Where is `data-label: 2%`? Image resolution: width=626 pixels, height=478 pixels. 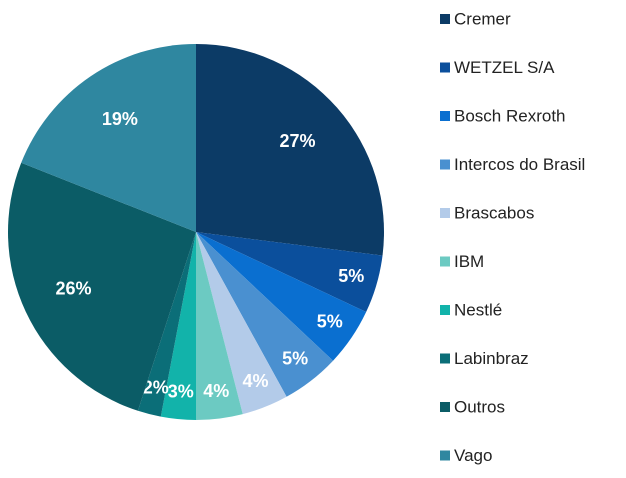
data-label: 2% is located at coordinates (156, 387).